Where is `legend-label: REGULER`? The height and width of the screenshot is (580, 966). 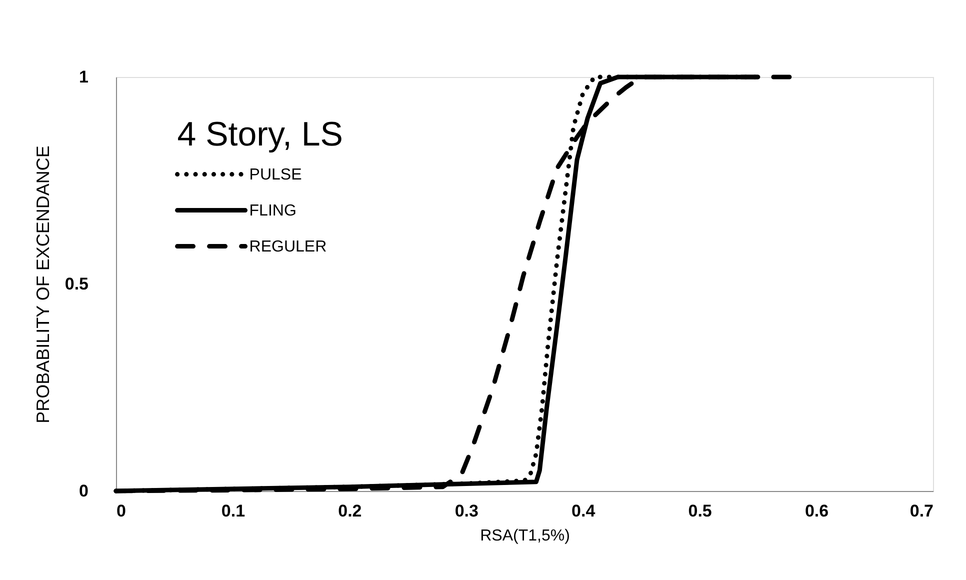
legend-label: REGULER is located at coordinates (288, 247).